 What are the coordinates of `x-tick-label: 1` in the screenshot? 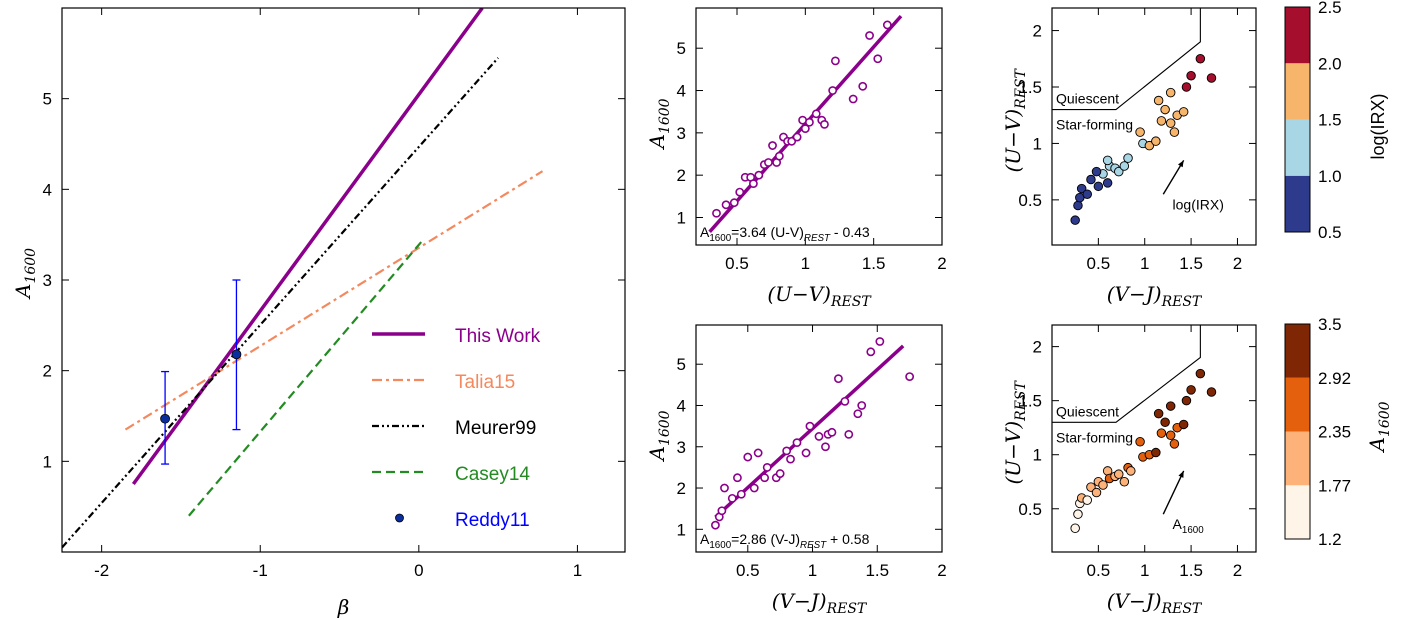 It's located at (812, 570).